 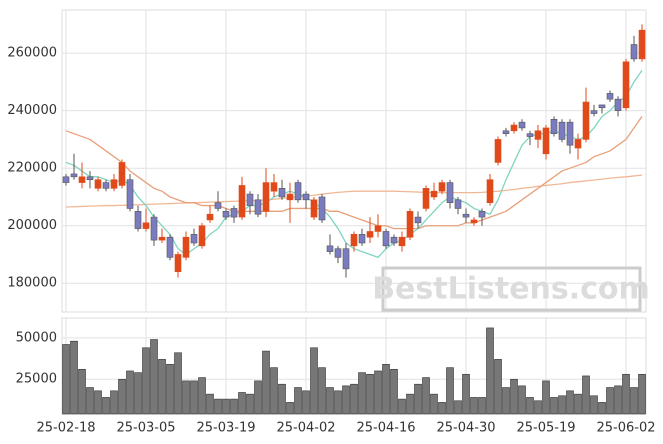 What do you see at coordinates (465, 428) in the screenshot?
I see `x-tick-label: 25-04-30` at bounding box center [465, 428].